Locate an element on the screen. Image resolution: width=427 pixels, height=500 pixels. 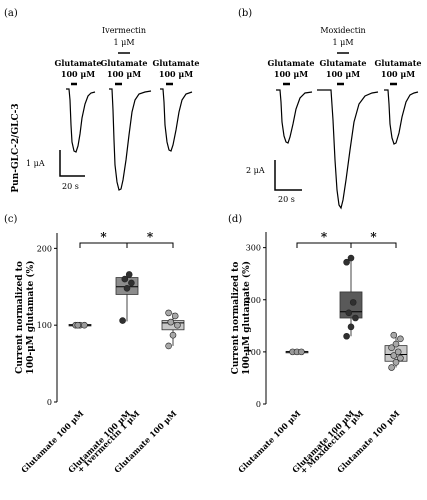
panel-a-side-label: Pun-GLC-2/GLC-3 is located at coordinates (16, 147).